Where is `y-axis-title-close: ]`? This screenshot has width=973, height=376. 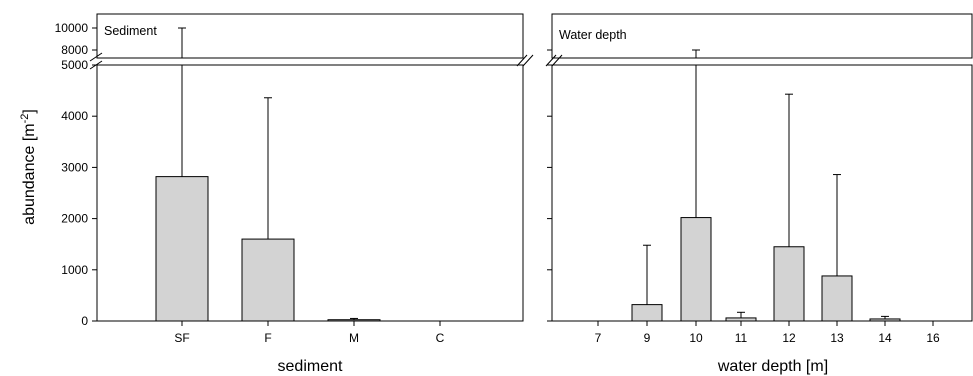
y-axis-title-close: ] is located at coordinates (29, 111).